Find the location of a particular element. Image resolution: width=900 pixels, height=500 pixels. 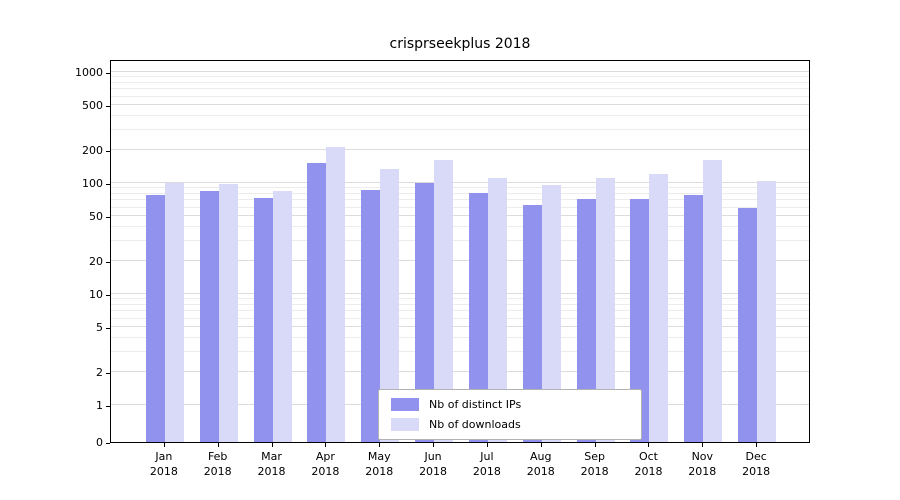

legend-item: Nb of downloads is located at coordinates (510, 424).